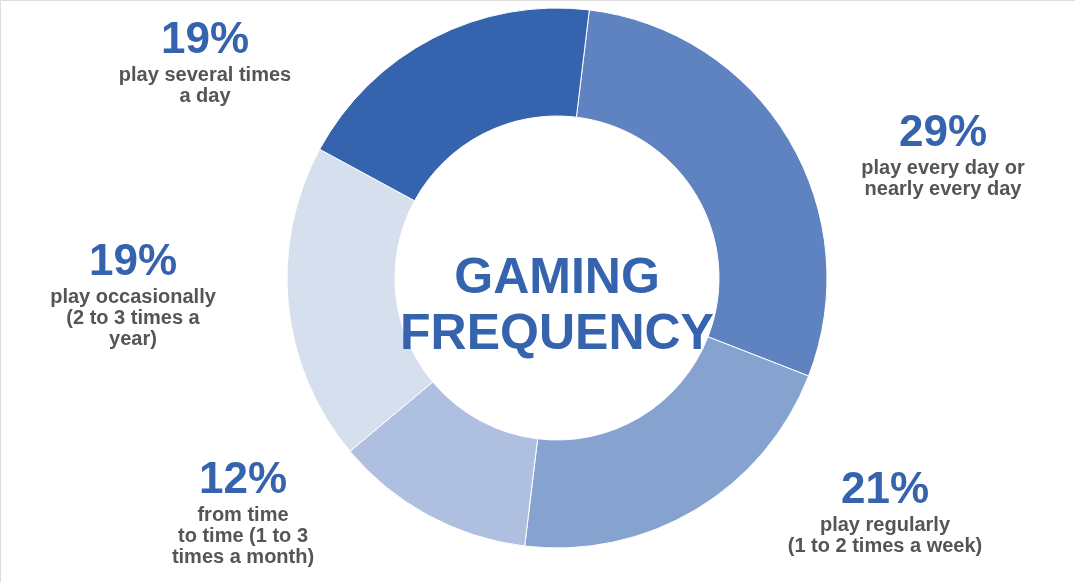 The image size is (1075, 582). I want to click on data-label: 12%, so click(243, 477).